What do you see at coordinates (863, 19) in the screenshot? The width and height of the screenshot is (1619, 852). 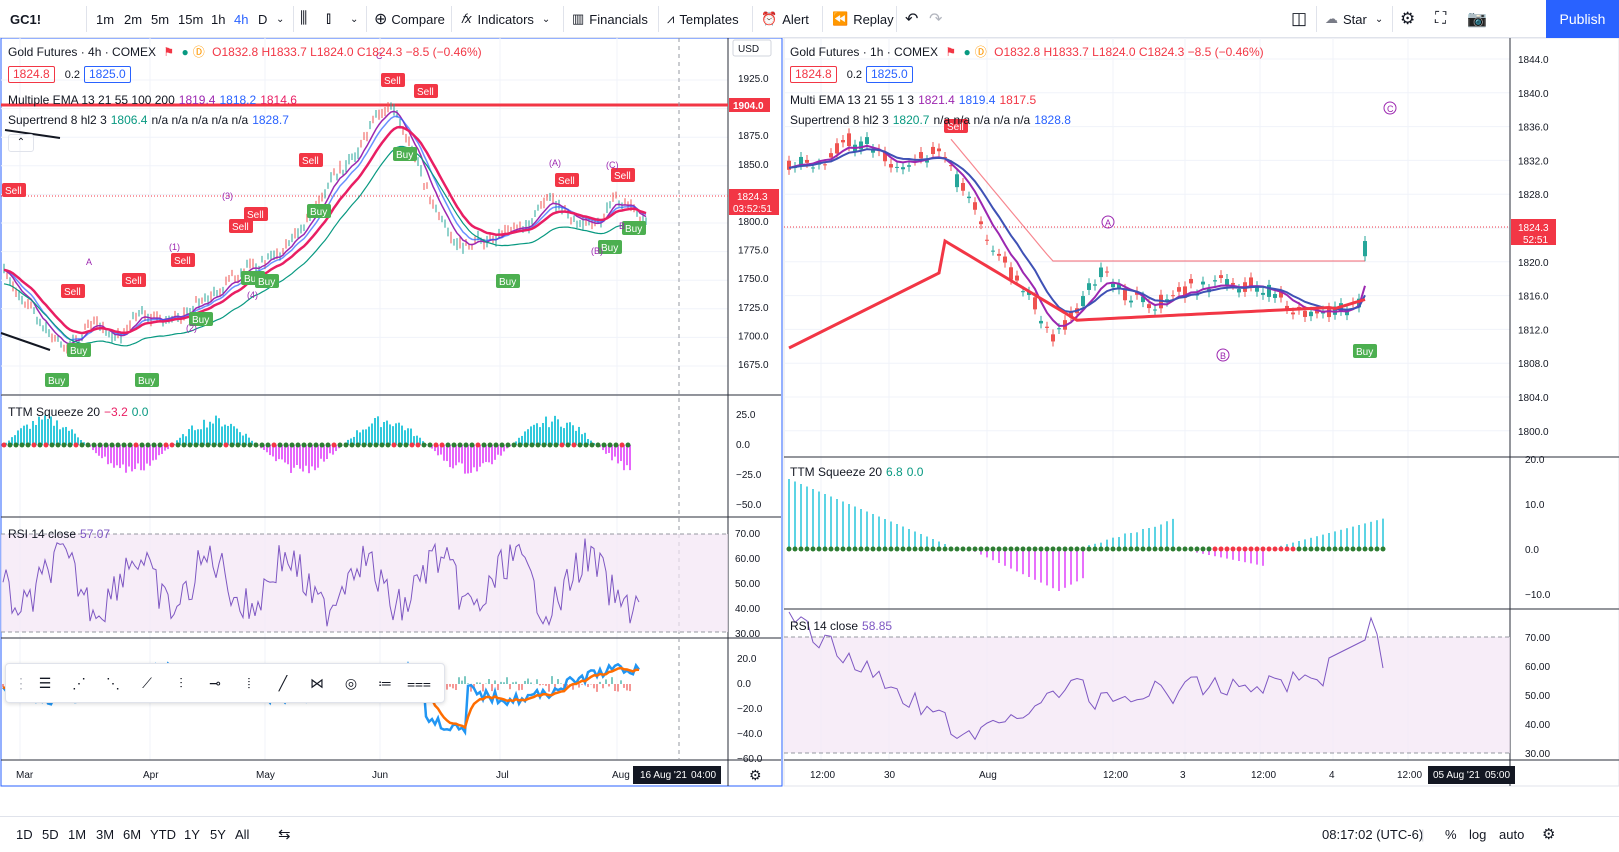 I see `replay-button: ⏪ Replay` at bounding box center [863, 19].